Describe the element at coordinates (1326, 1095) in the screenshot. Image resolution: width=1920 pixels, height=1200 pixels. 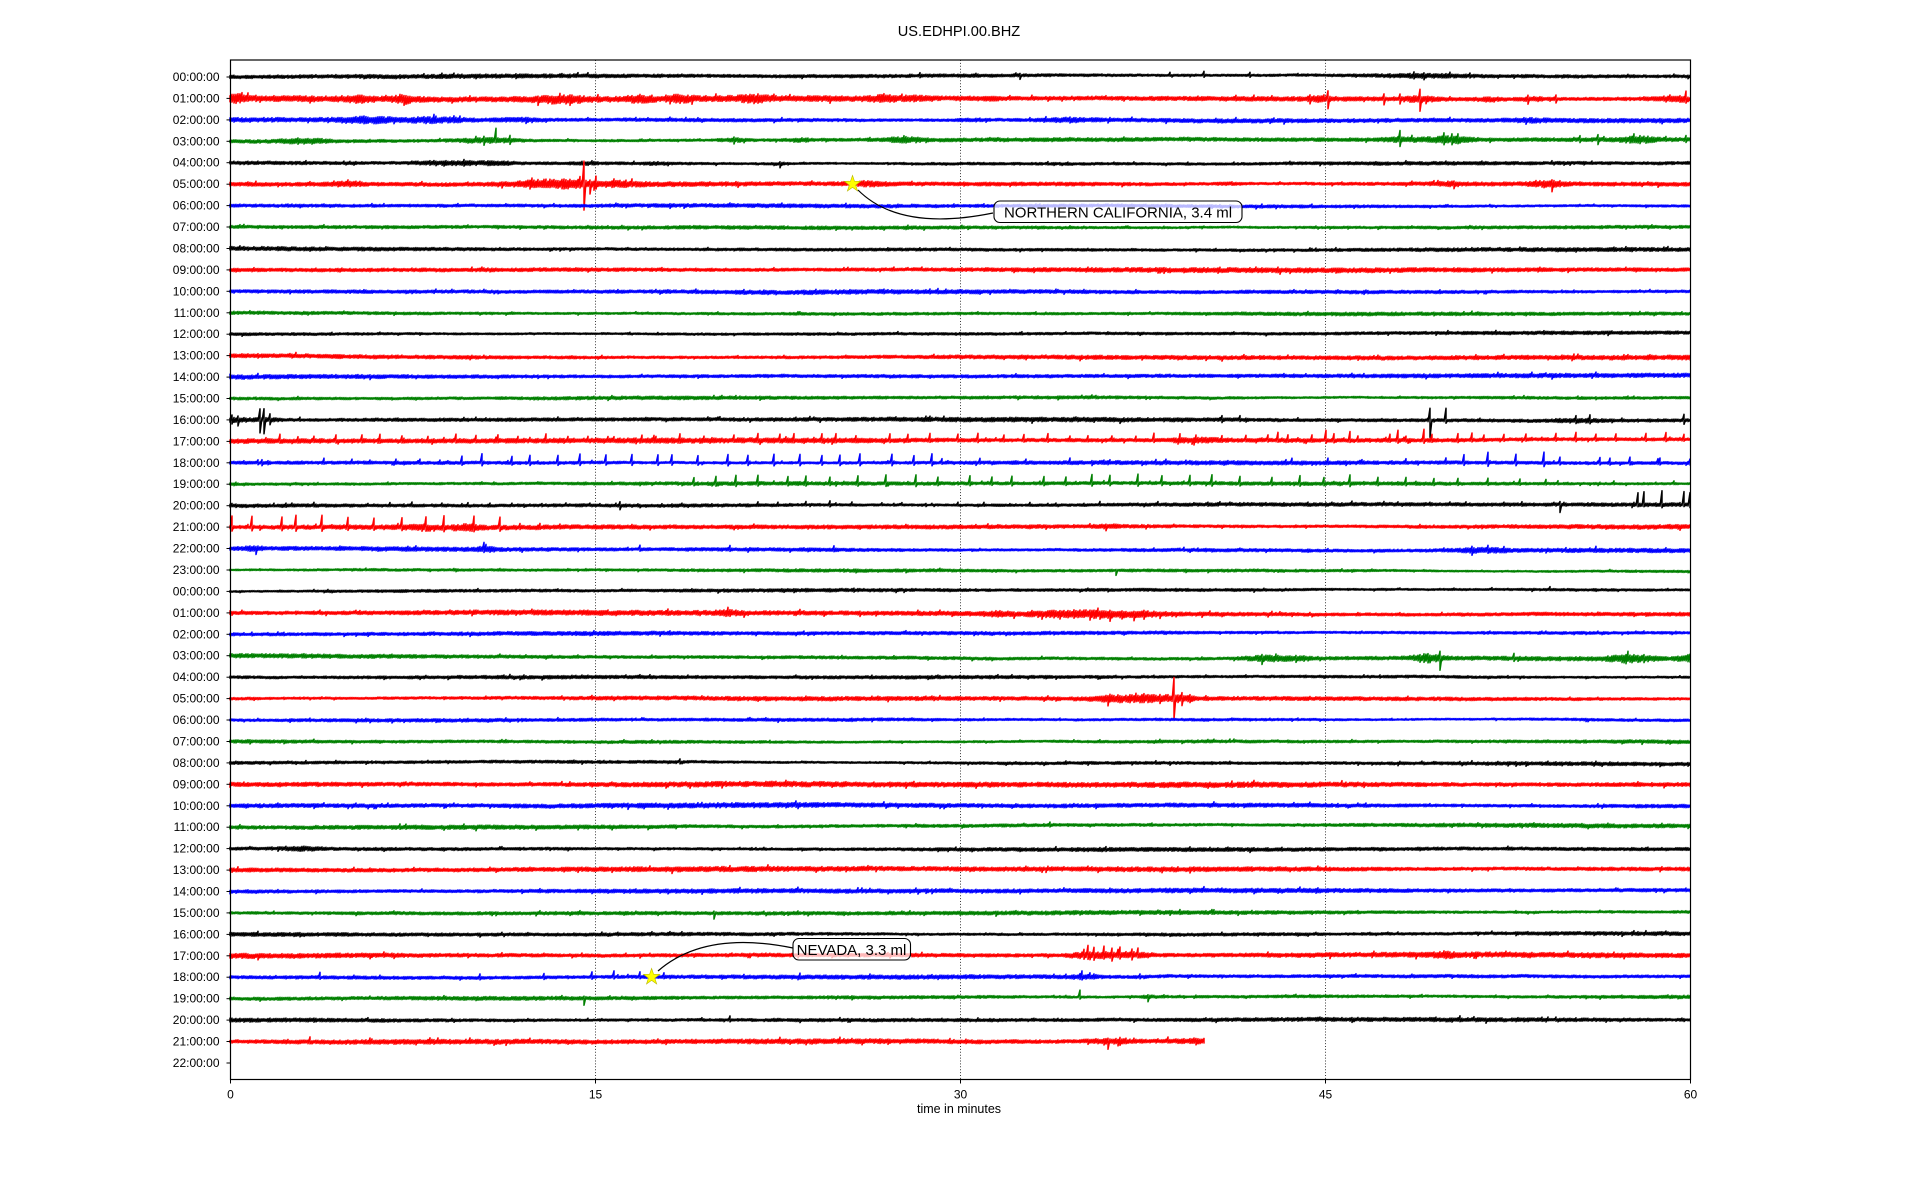
I see `svg-text: 45` at that location.